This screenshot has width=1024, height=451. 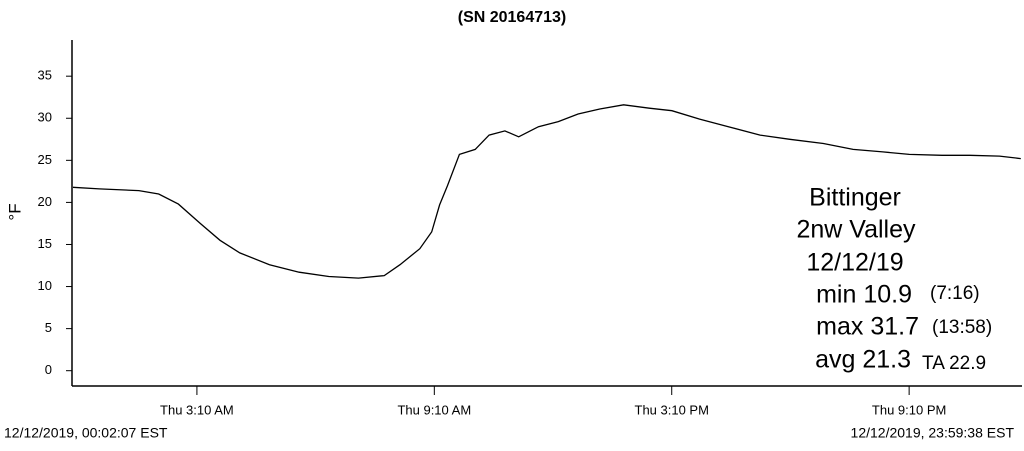 What do you see at coordinates (14, 211) in the screenshot?
I see `y-axis-label: °F` at bounding box center [14, 211].